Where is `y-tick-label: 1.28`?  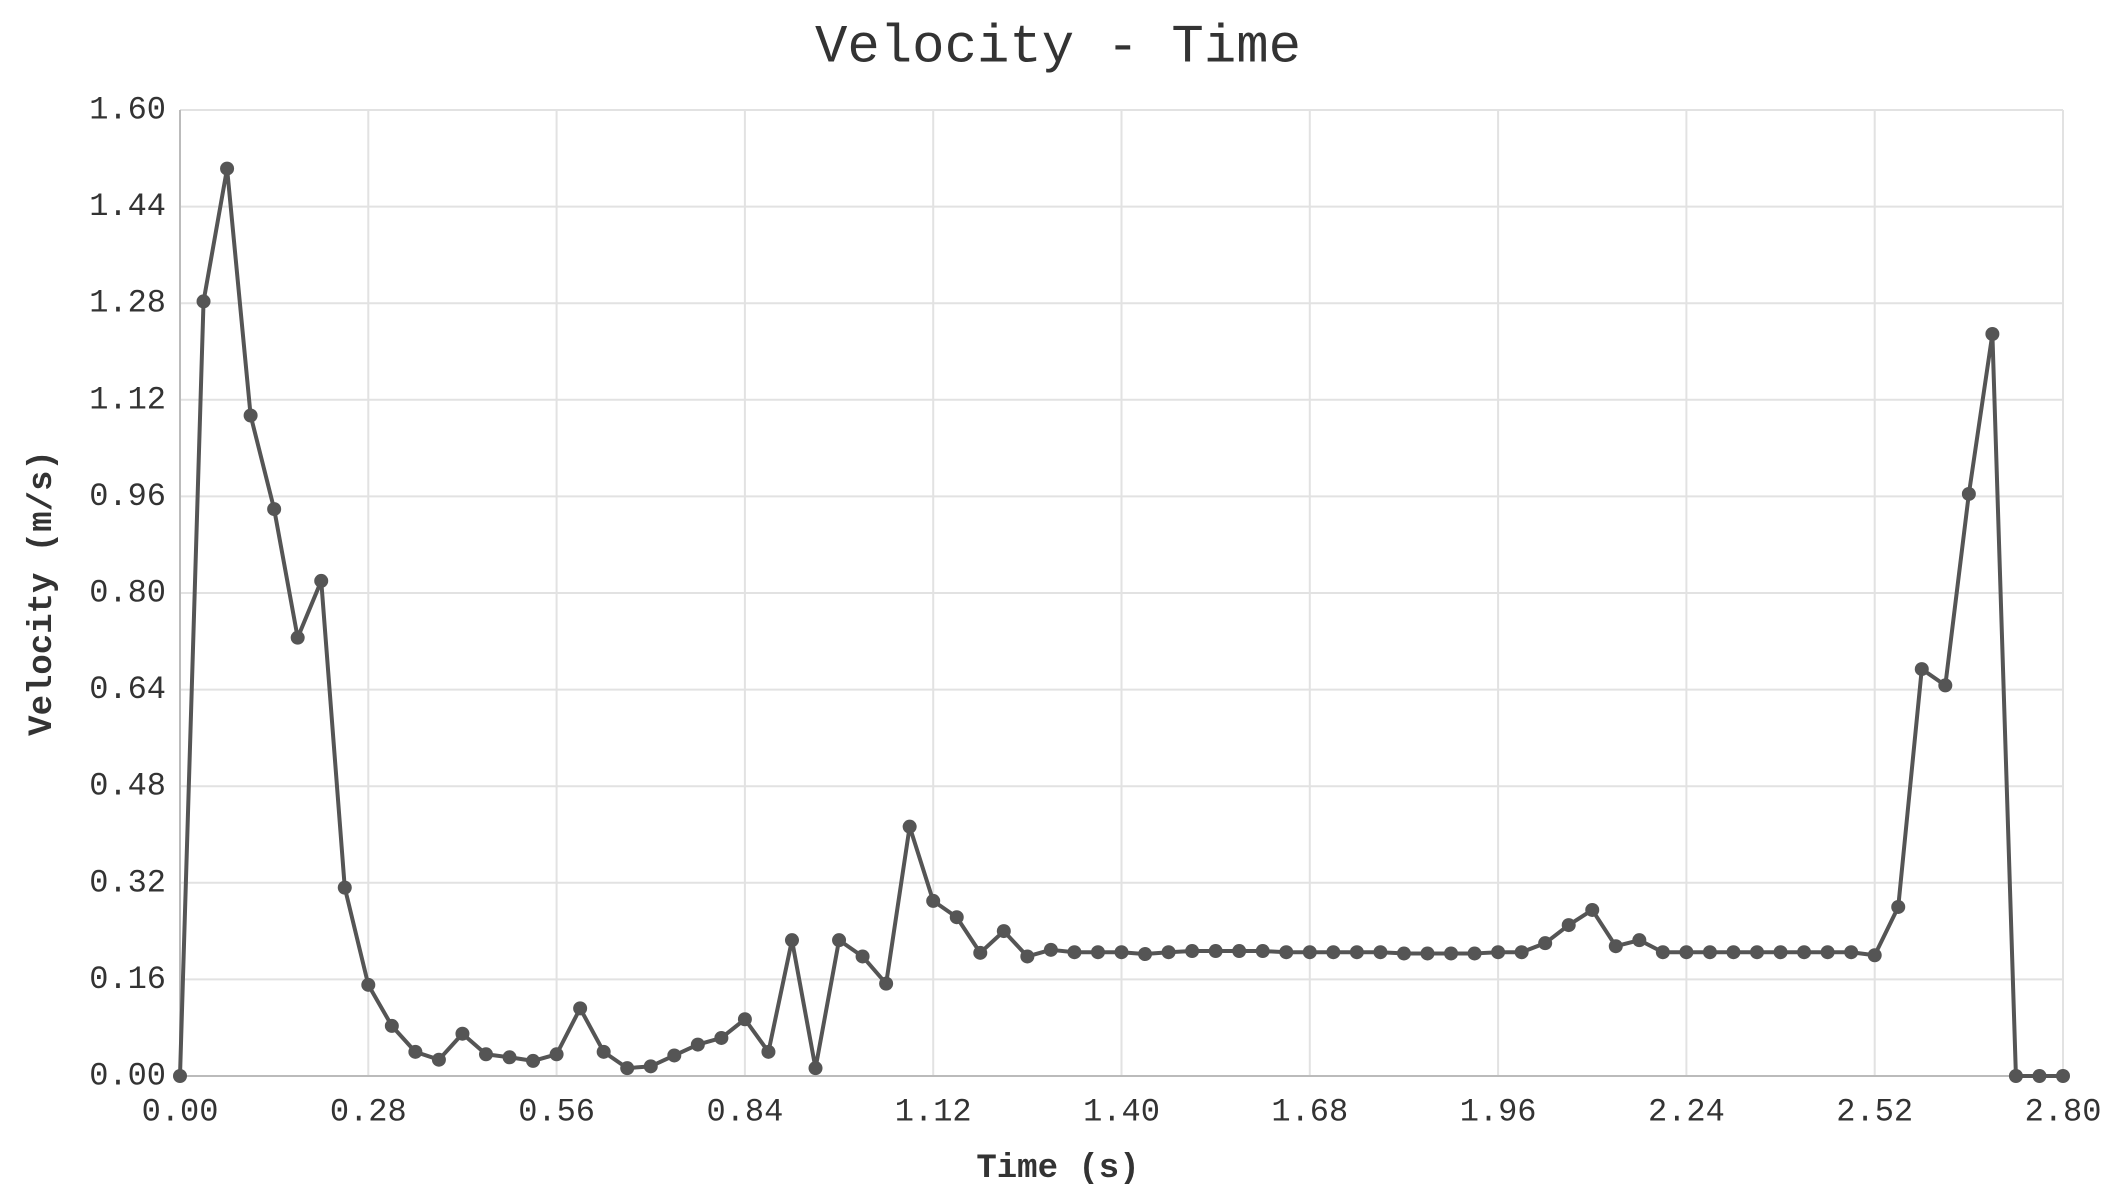 y-tick-label: 1.28 is located at coordinates (127, 303).